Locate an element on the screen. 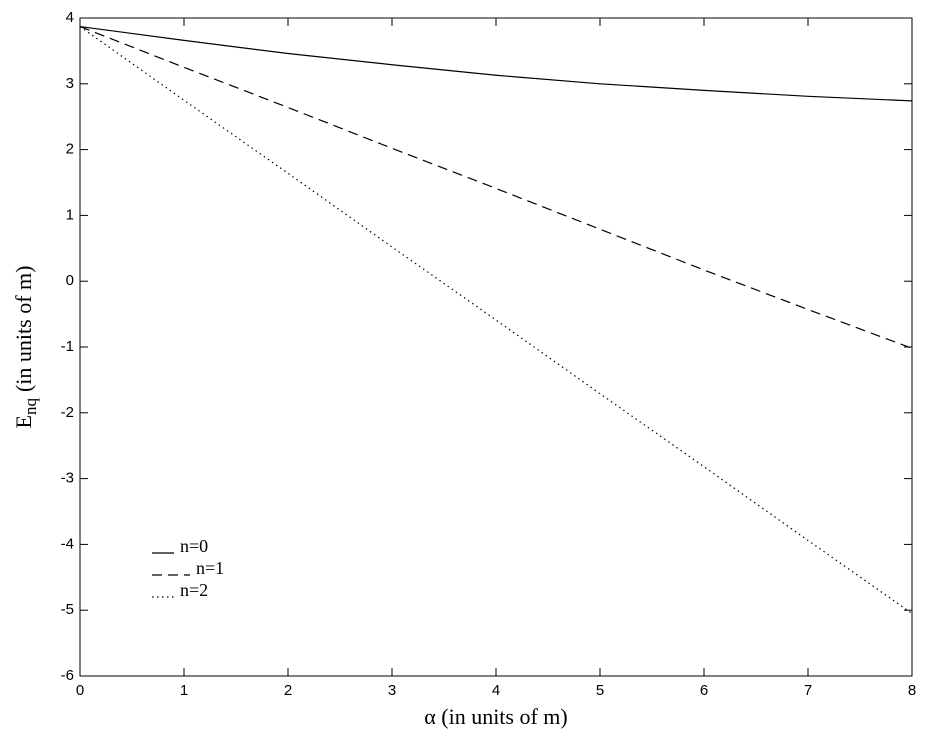  y-label-sub: nq is located at coordinates (30, 407).